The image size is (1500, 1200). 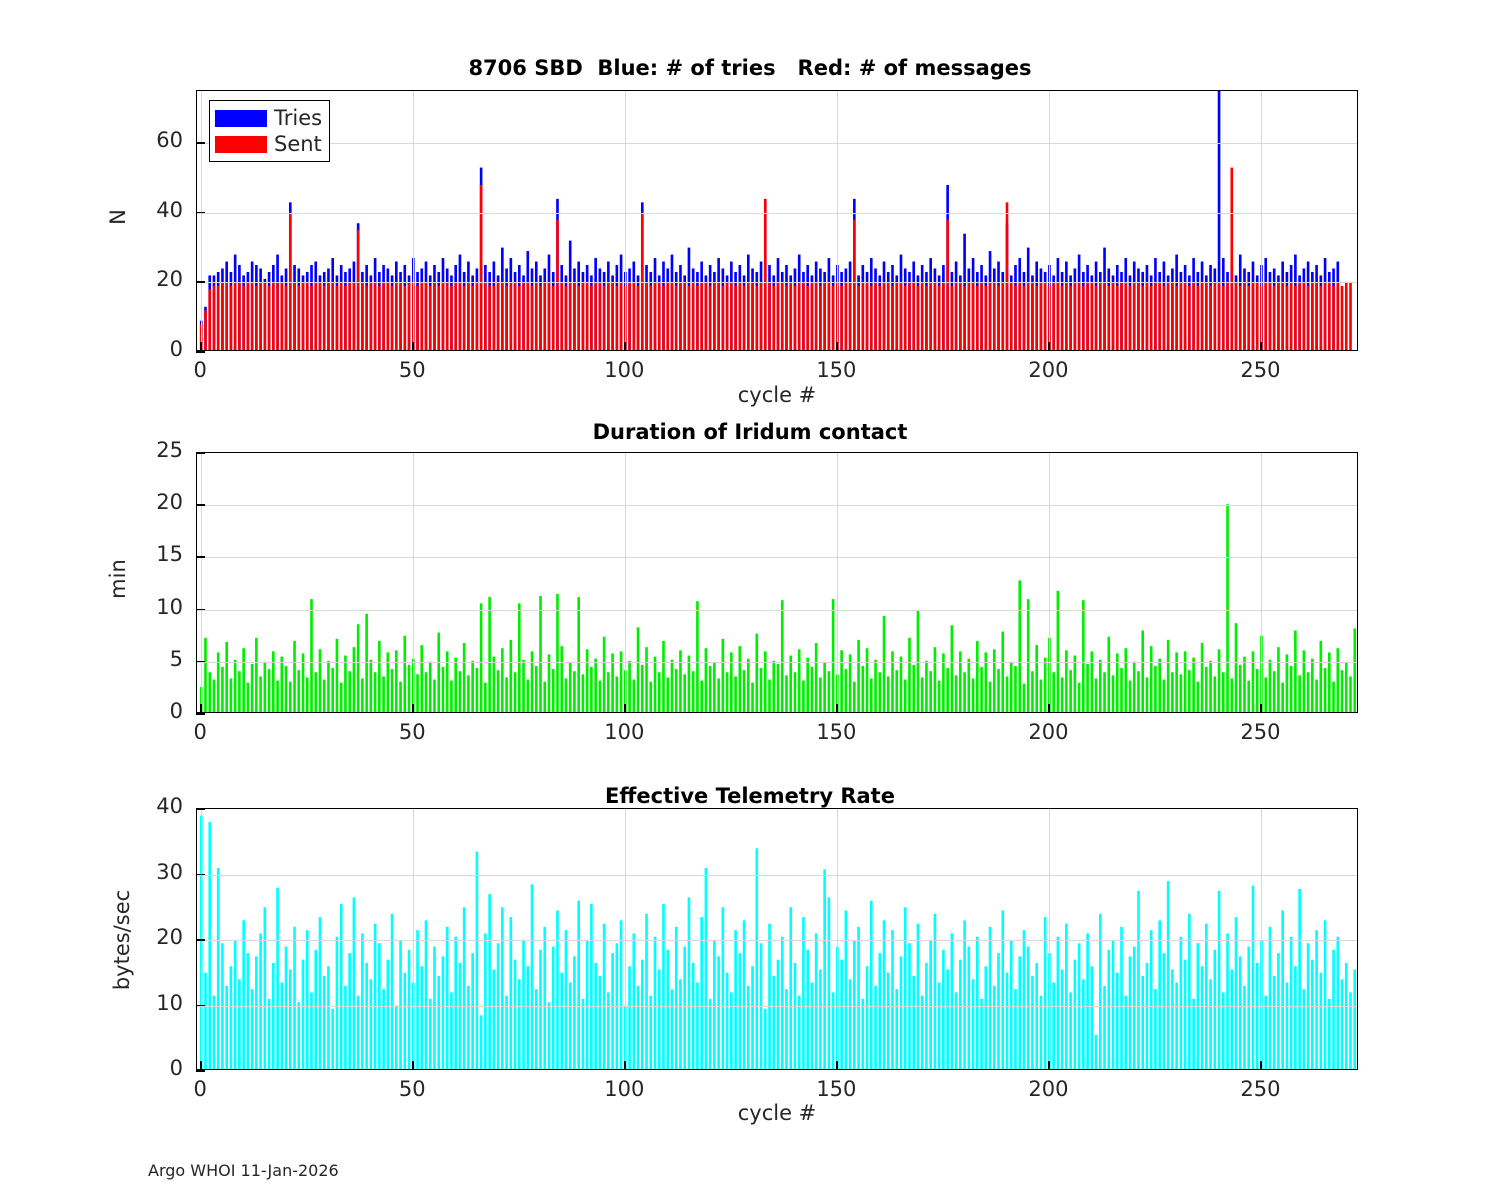 I want to click on y-tick-label: 5, so click(x=176, y=658).